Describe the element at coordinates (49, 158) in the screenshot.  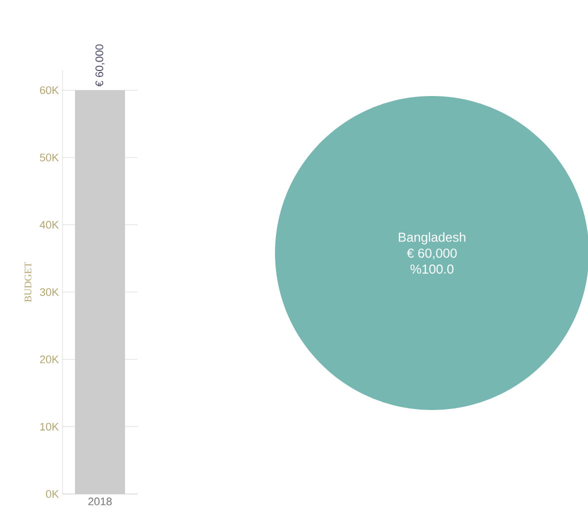
I see `y-tick-label: 50K` at that location.